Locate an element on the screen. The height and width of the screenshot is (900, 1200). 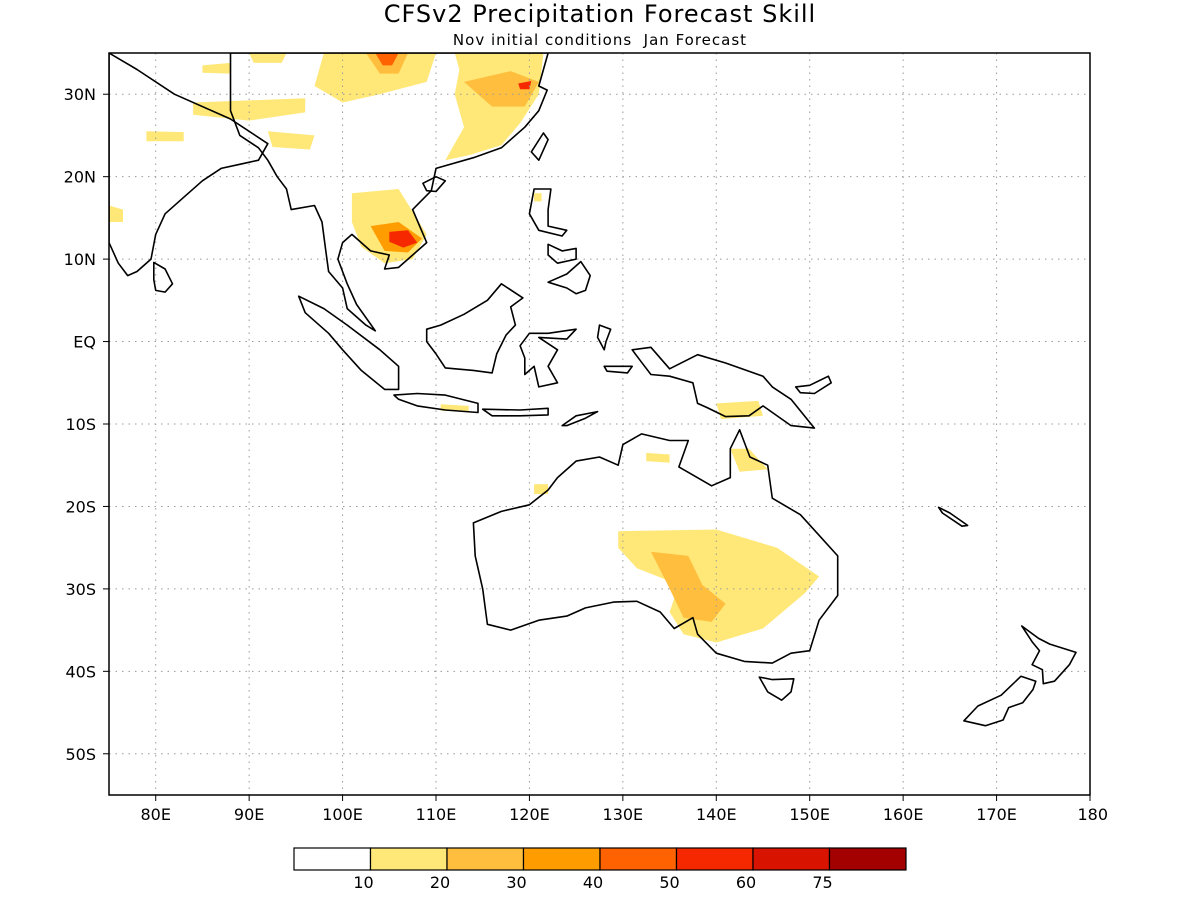
lon-tick-label: 90E is located at coordinates (249, 814).